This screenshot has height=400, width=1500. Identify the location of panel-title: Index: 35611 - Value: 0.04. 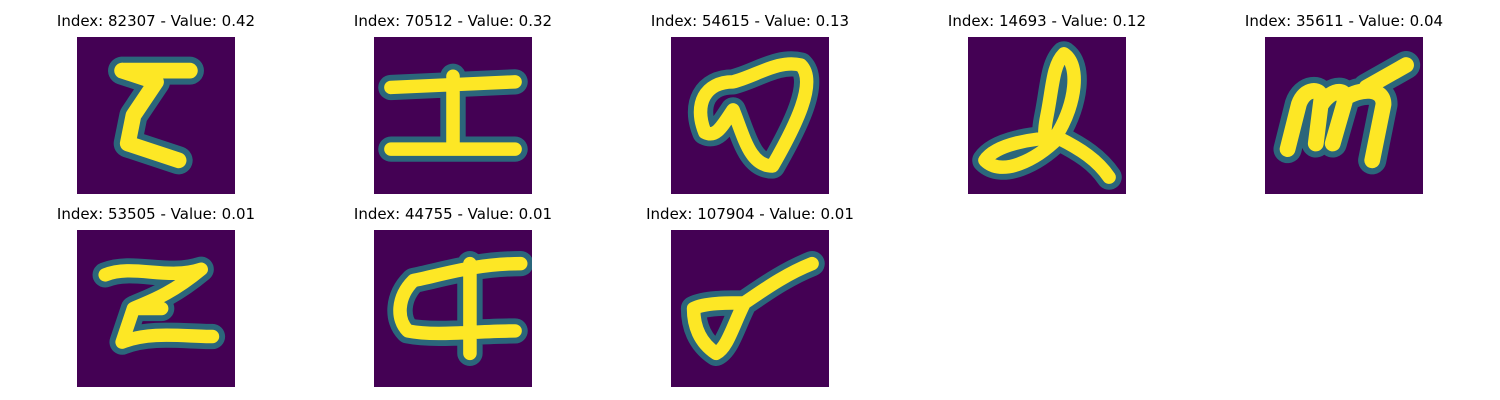
(1344, 21).